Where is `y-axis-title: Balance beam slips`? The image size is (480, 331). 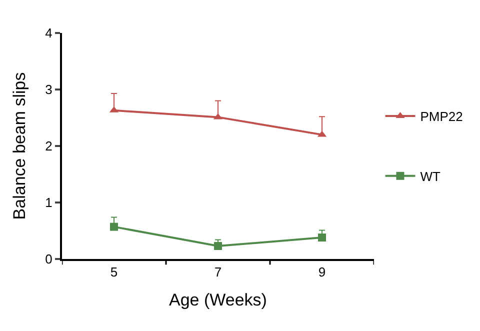 y-axis-title: Balance beam slips is located at coordinates (20, 146).